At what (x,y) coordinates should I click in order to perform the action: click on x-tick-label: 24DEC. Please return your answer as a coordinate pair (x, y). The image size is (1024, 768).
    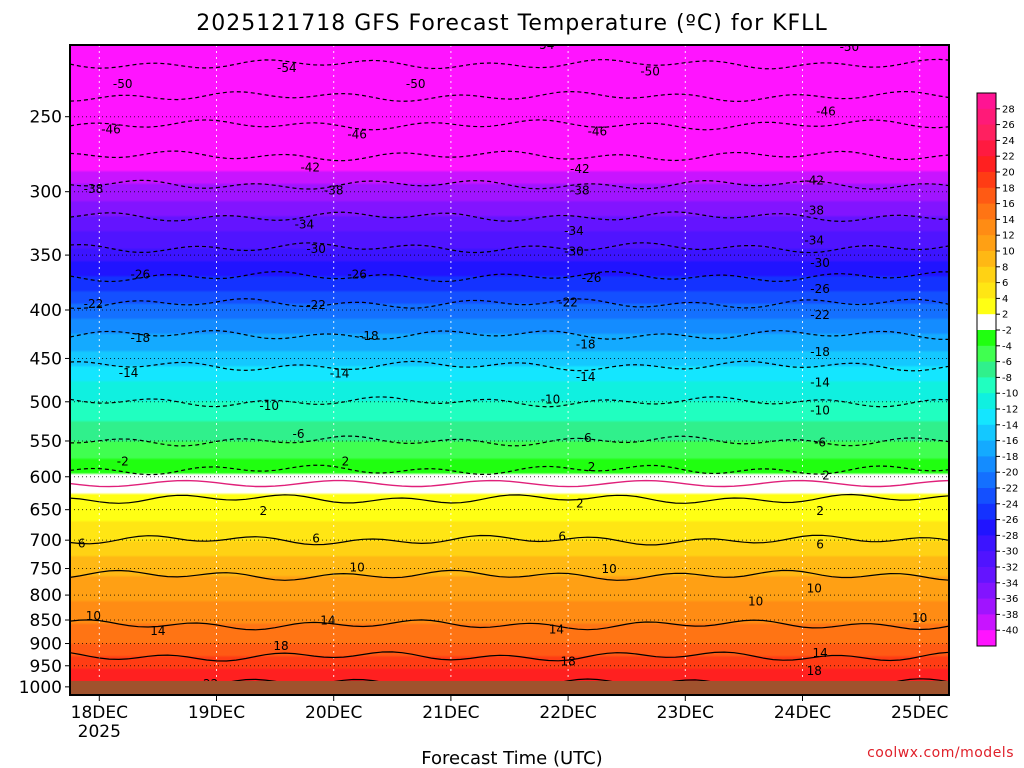
    Looking at the image, I should click on (802, 713).